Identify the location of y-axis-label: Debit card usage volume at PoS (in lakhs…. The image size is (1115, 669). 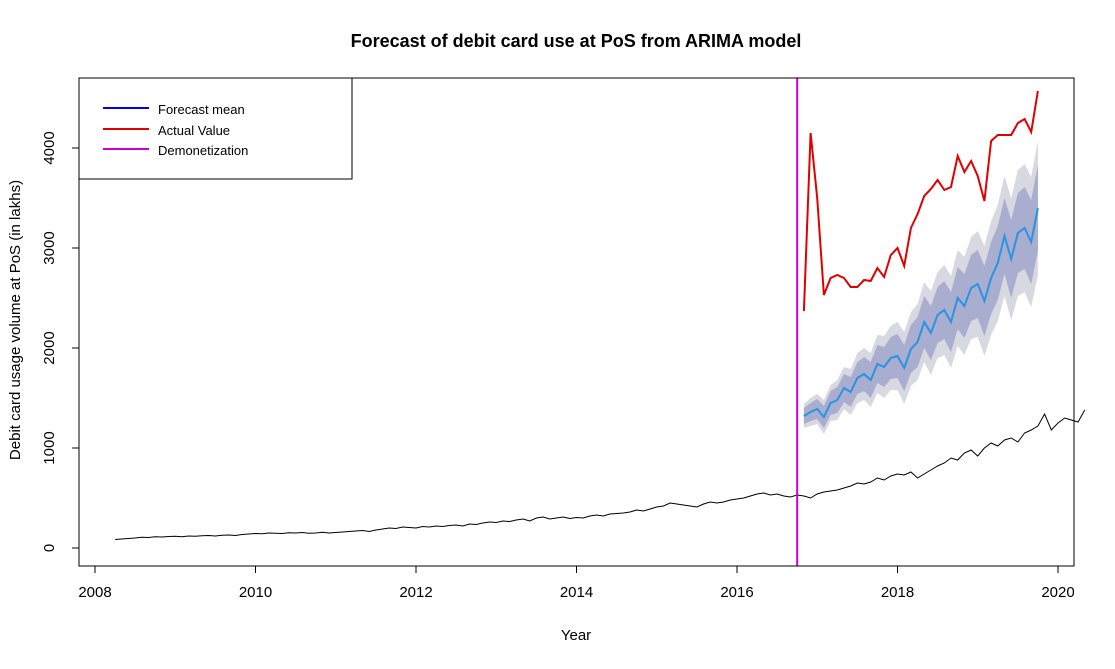
(15, 320).